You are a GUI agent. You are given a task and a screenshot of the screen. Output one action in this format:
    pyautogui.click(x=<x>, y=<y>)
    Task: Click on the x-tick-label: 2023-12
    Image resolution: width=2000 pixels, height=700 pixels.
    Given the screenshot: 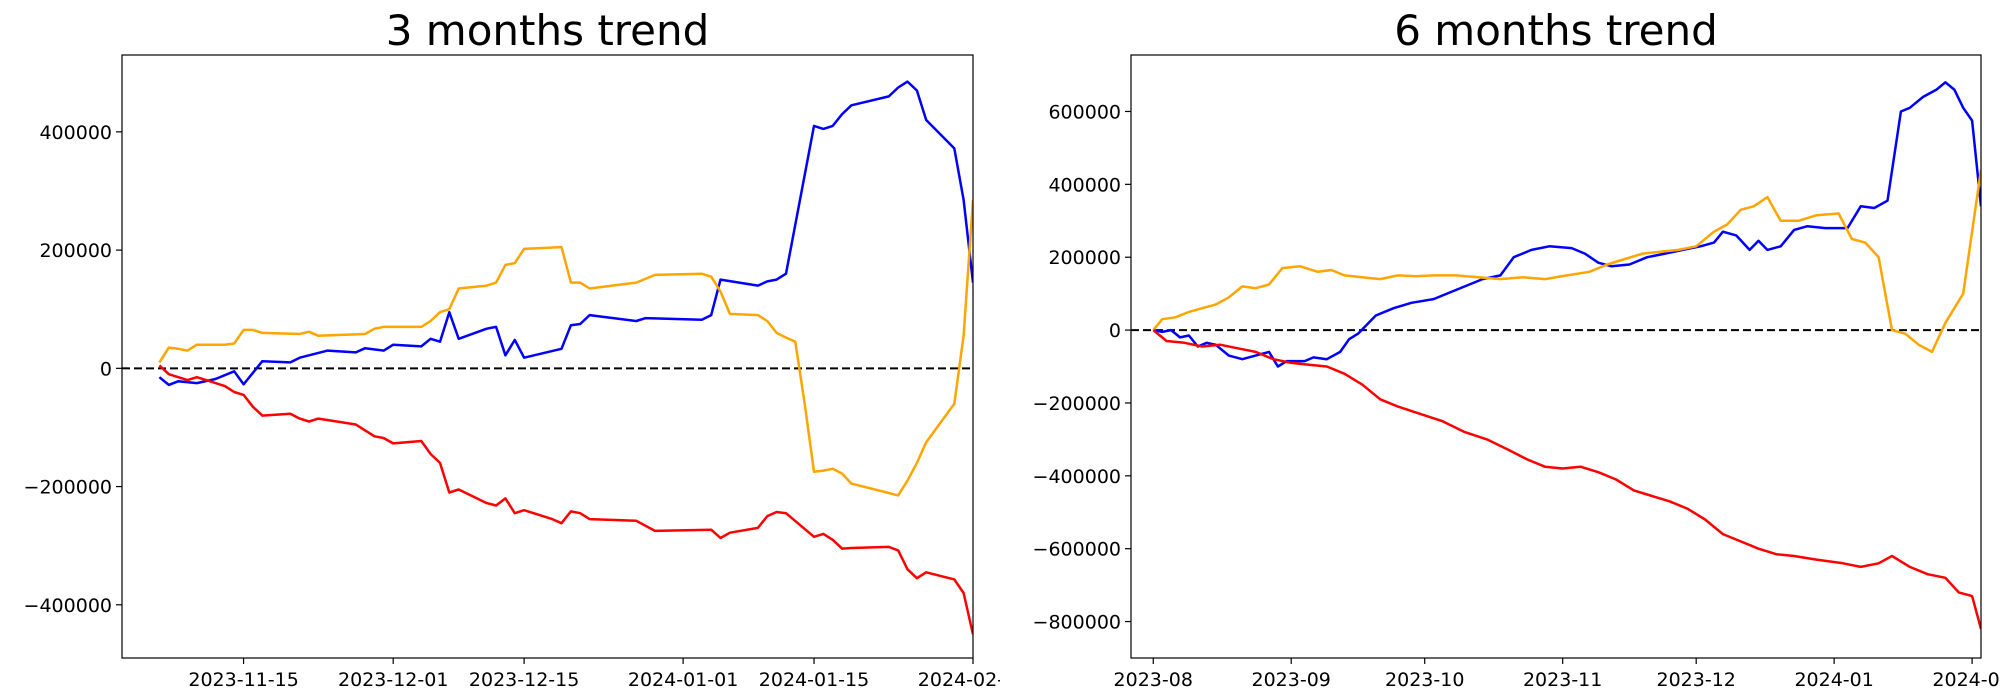 What is the action you would take?
    pyautogui.click(x=1695, y=680)
    